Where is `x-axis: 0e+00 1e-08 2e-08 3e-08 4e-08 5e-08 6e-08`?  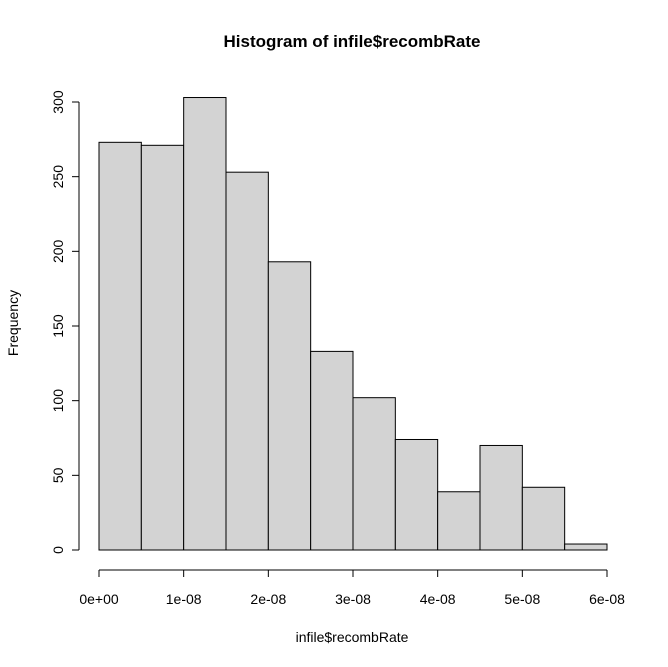
x-axis: 0e+00 1e-08 2e-08 3e-08 4e-08 5e-08 6e-08 is located at coordinates (352, 588).